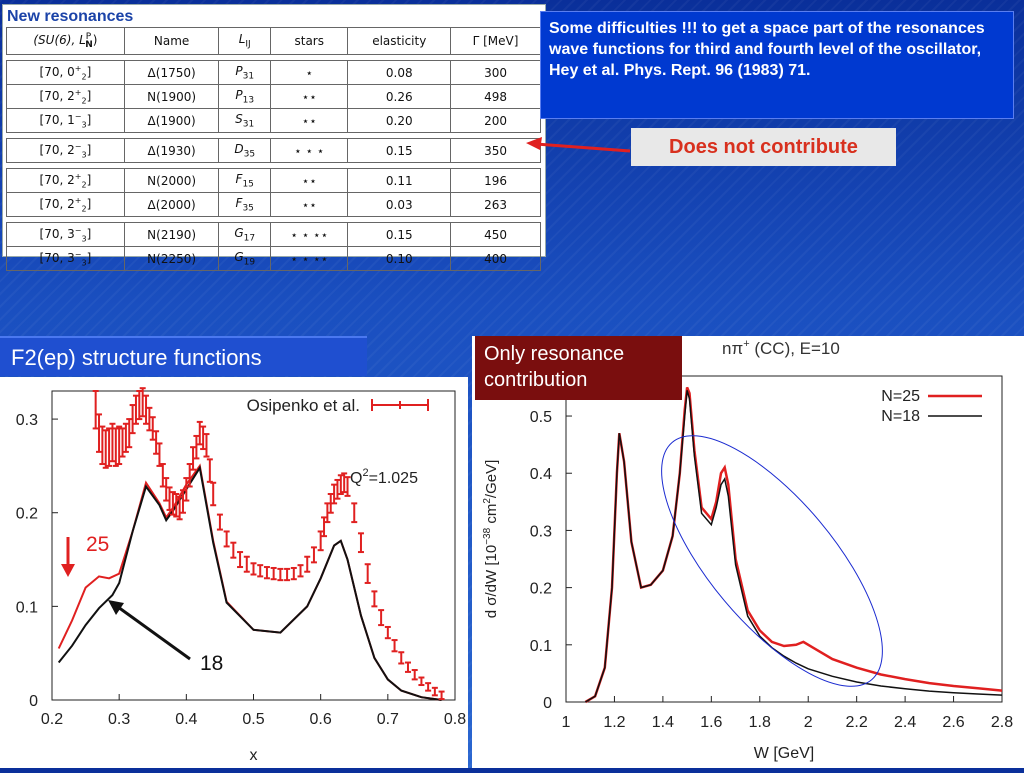 This screenshot has width=1024, height=773. Describe the element at coordinates (211, 663) in the screenshot. I see `label-18: 18` at that location.